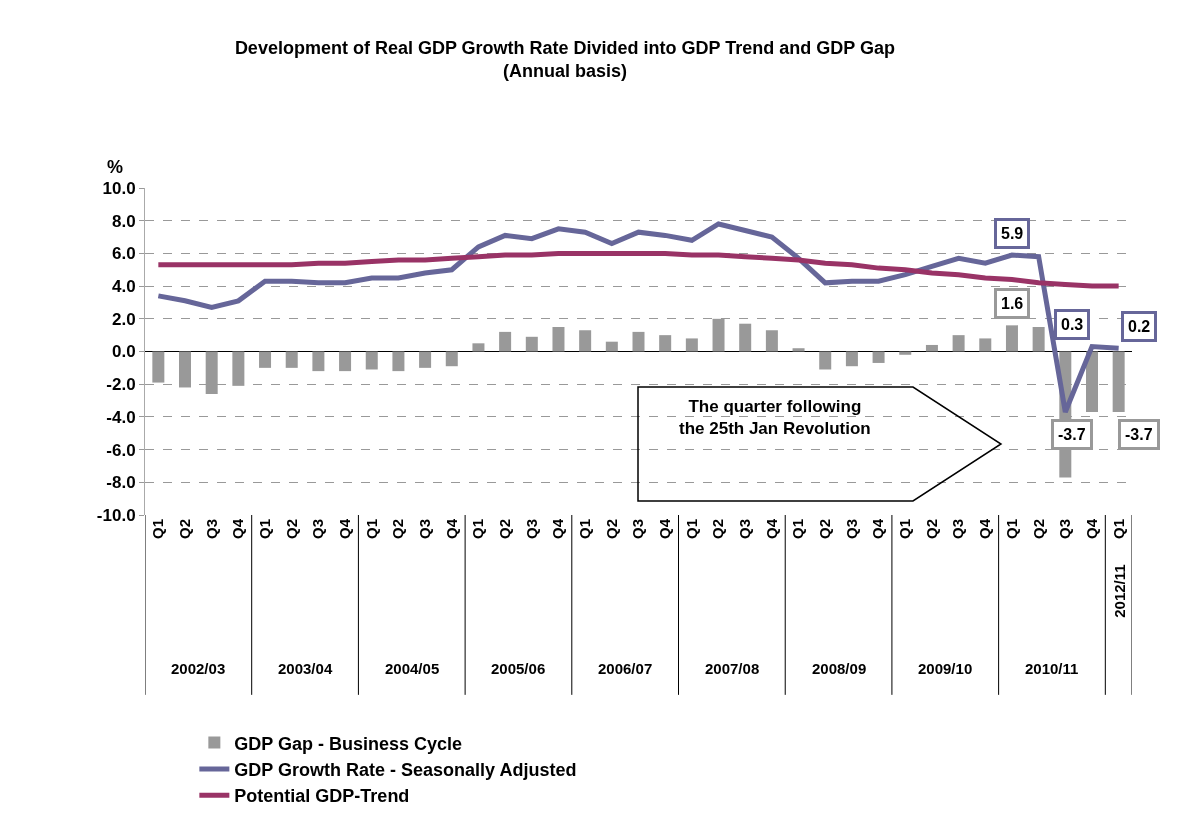 This screenshot has width=1202, height=826. What do you see at coordinates (116, 515) in the screenshot?
I see `y-tick-label: -10.0` at bounding box center [116, 515].